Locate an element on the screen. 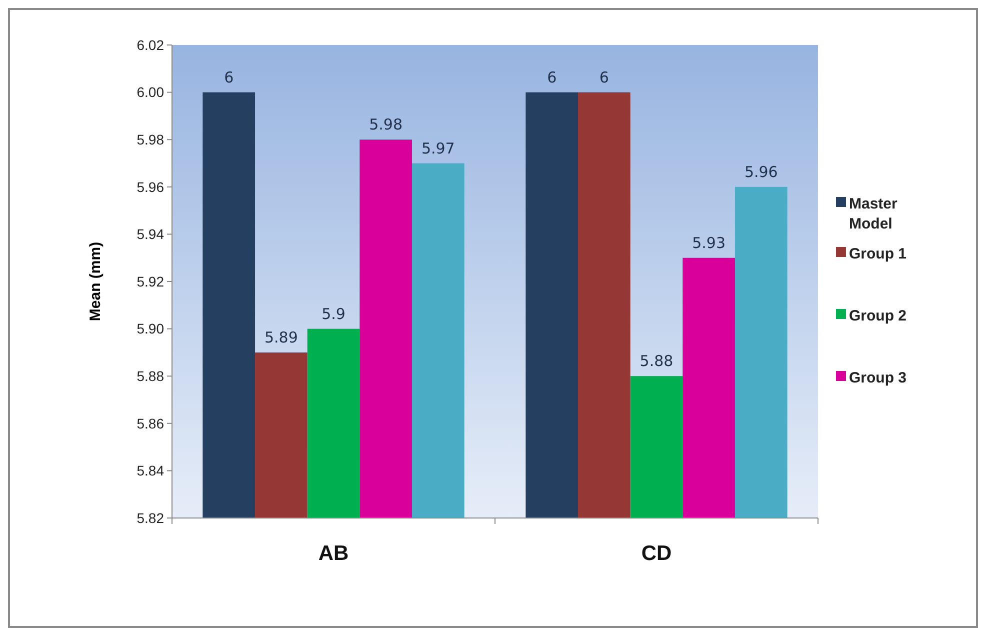 The height and width of the screenshot is (639, 986). data-label: 5.97 is located at coordinates (438, 148).